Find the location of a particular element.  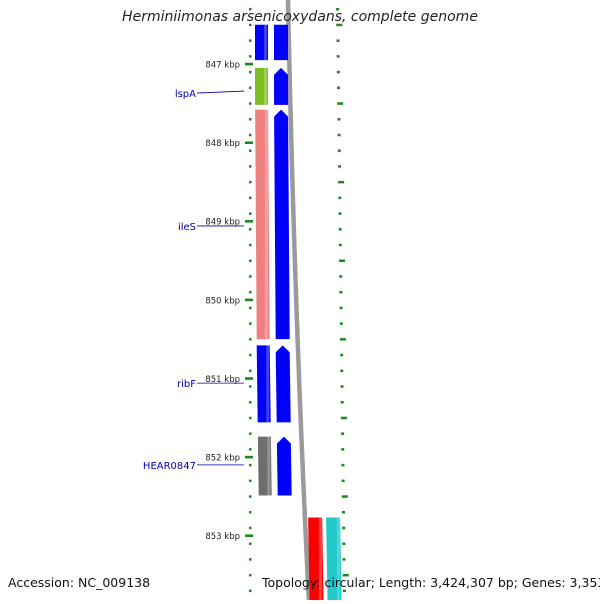

tick-label: 853 kbp is located at coordinates (222, 537).